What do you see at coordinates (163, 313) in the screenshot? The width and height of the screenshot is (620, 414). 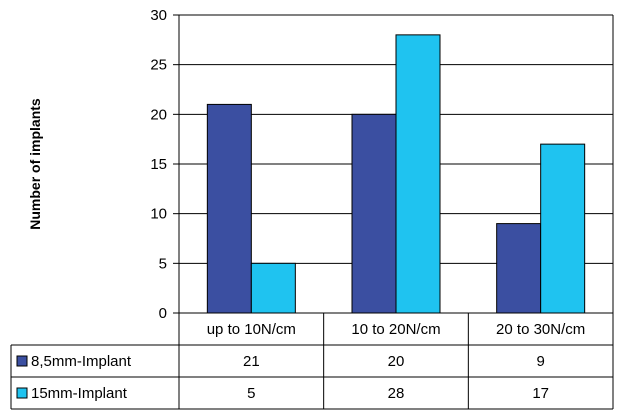 I see `y-tick-label-0: 0` at bounding box center [163, 313].